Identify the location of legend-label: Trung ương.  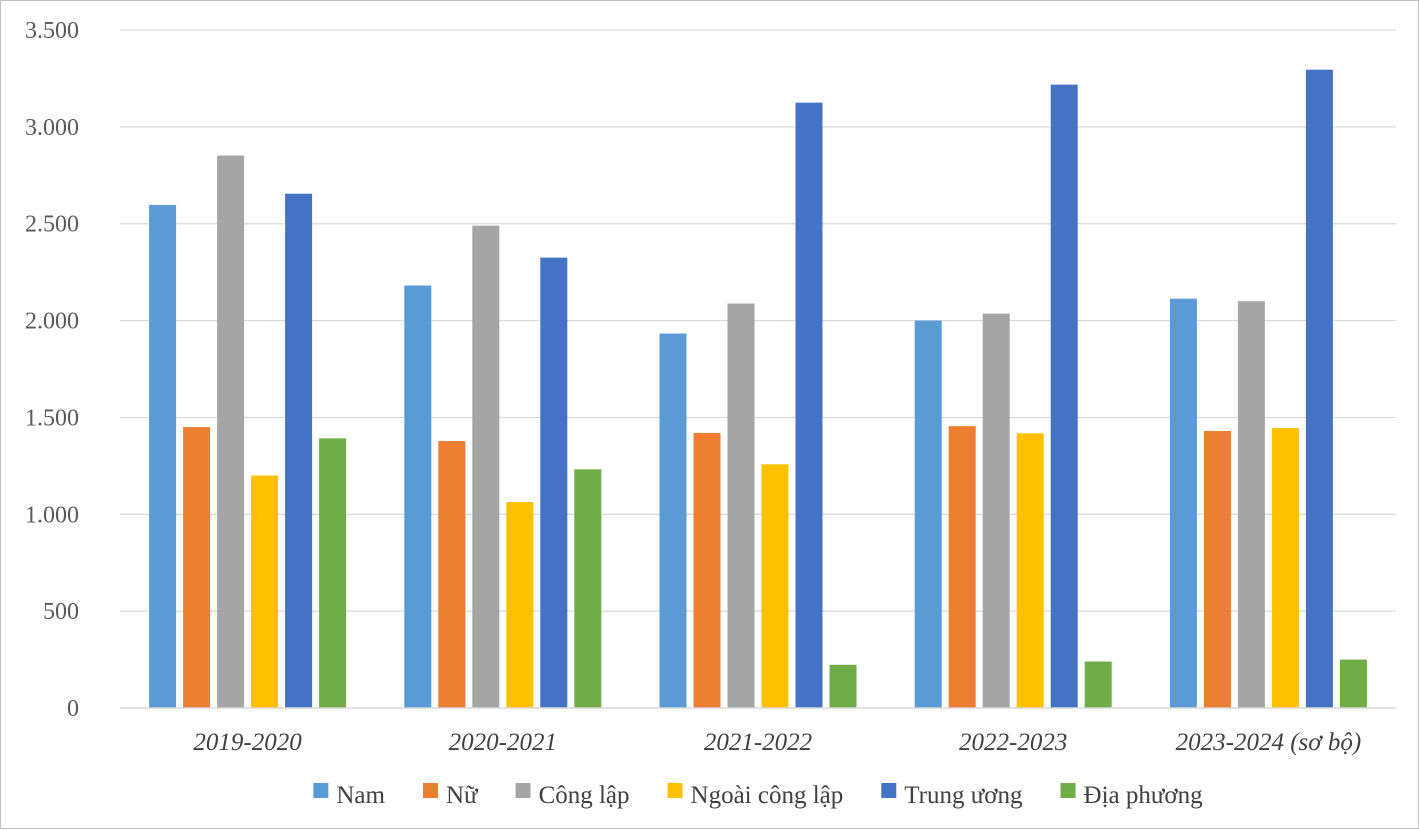
(963, 795).